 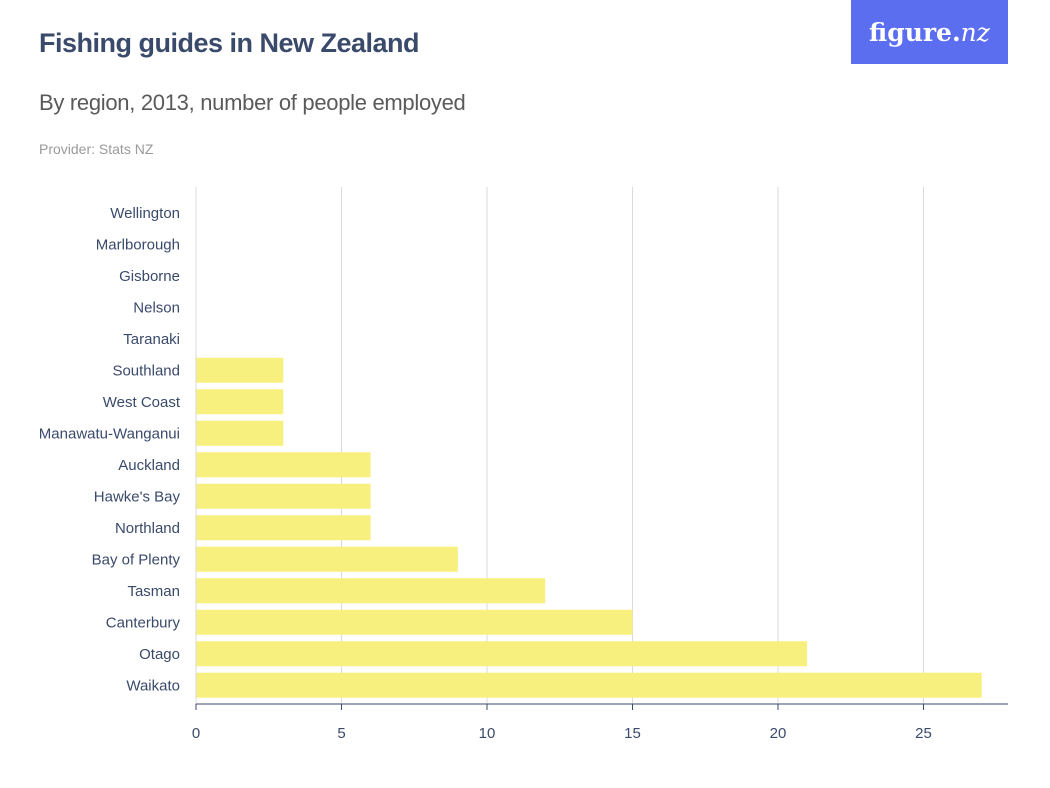 I want to click on bar-manawatu-wanganui, so click(x=240, y=433).